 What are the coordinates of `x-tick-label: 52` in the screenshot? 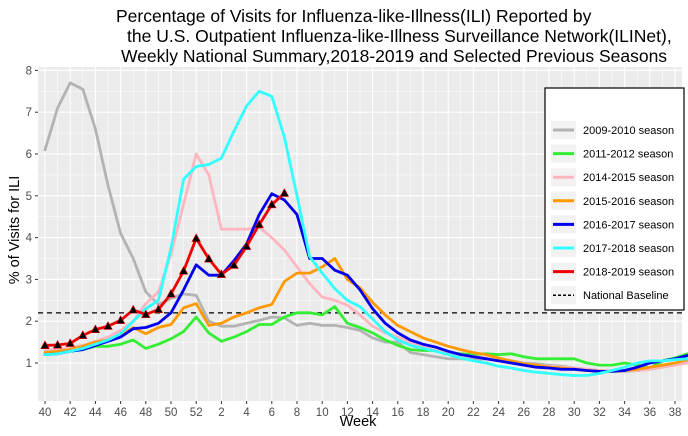 It's located at (196, 413).